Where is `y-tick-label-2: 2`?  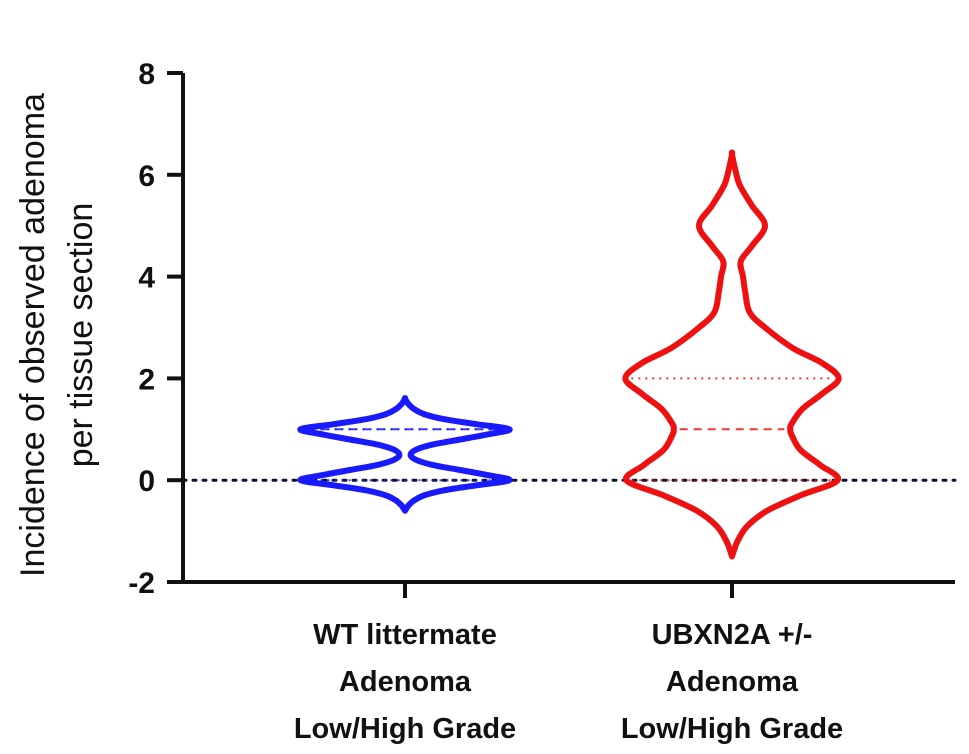
y-tick-label-2: 2 is located at coordinates (146, 379).